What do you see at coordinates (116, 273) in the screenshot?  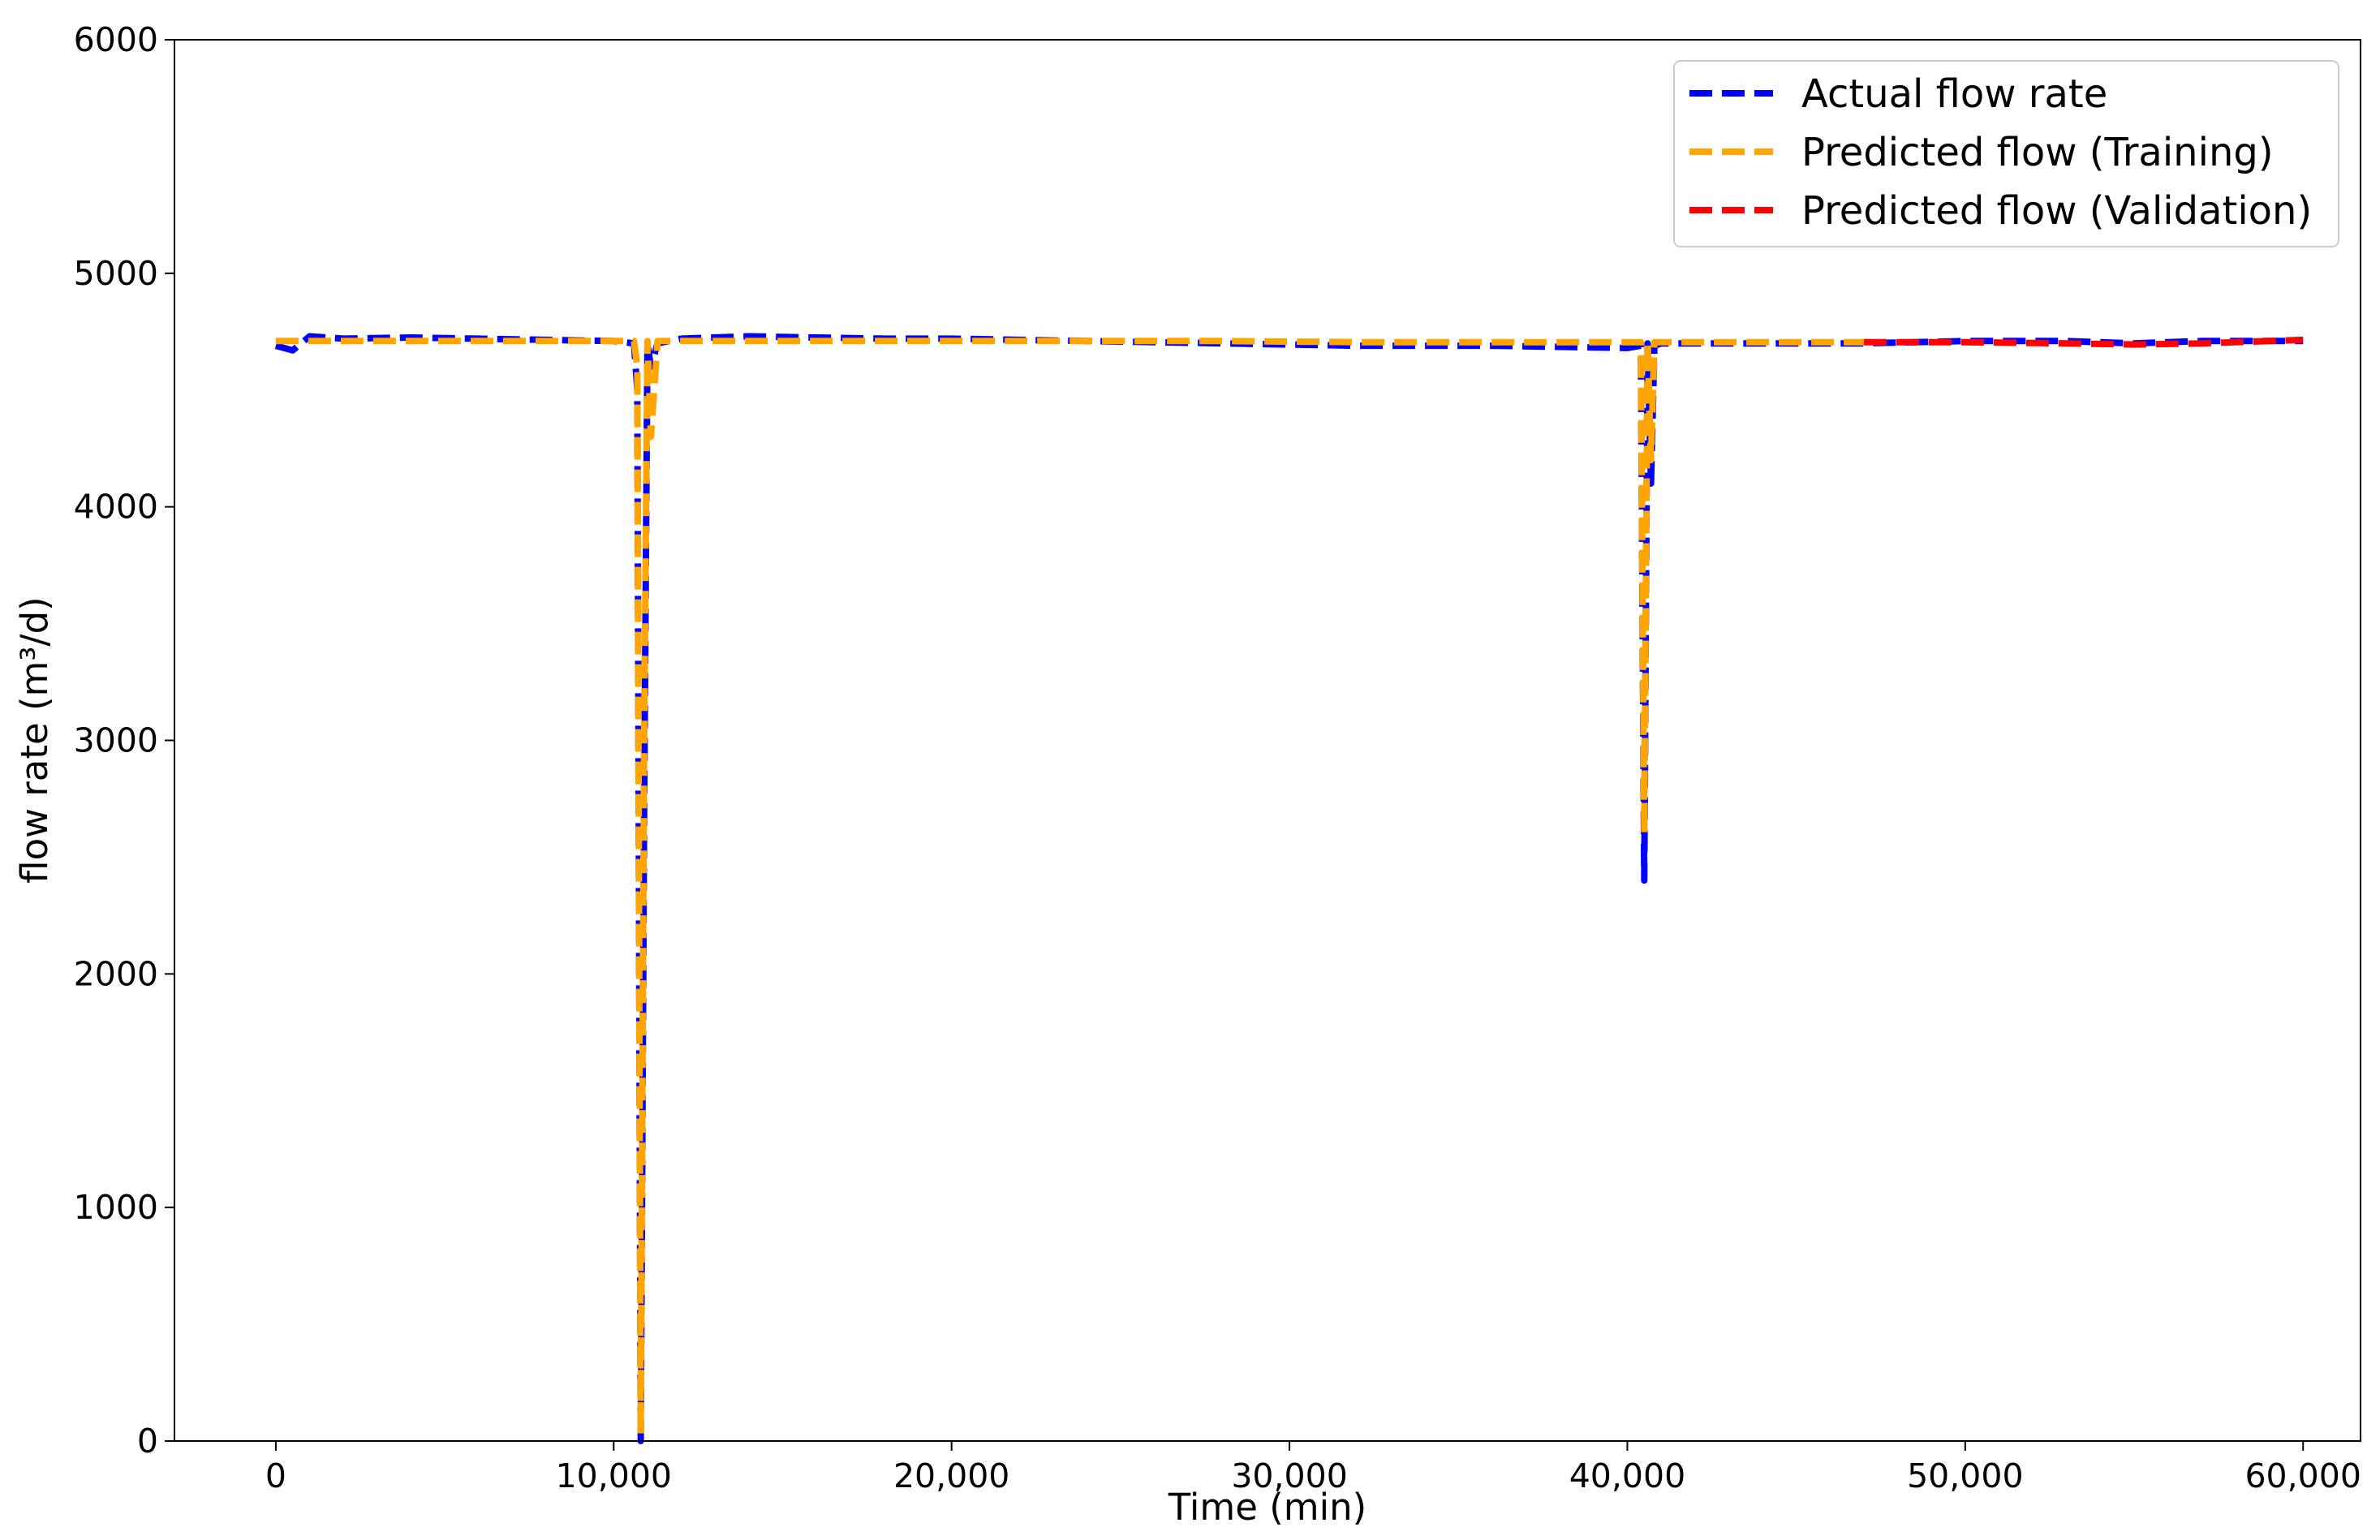 I see `y-tick-label: 5000` at bounding box center [116, 273].